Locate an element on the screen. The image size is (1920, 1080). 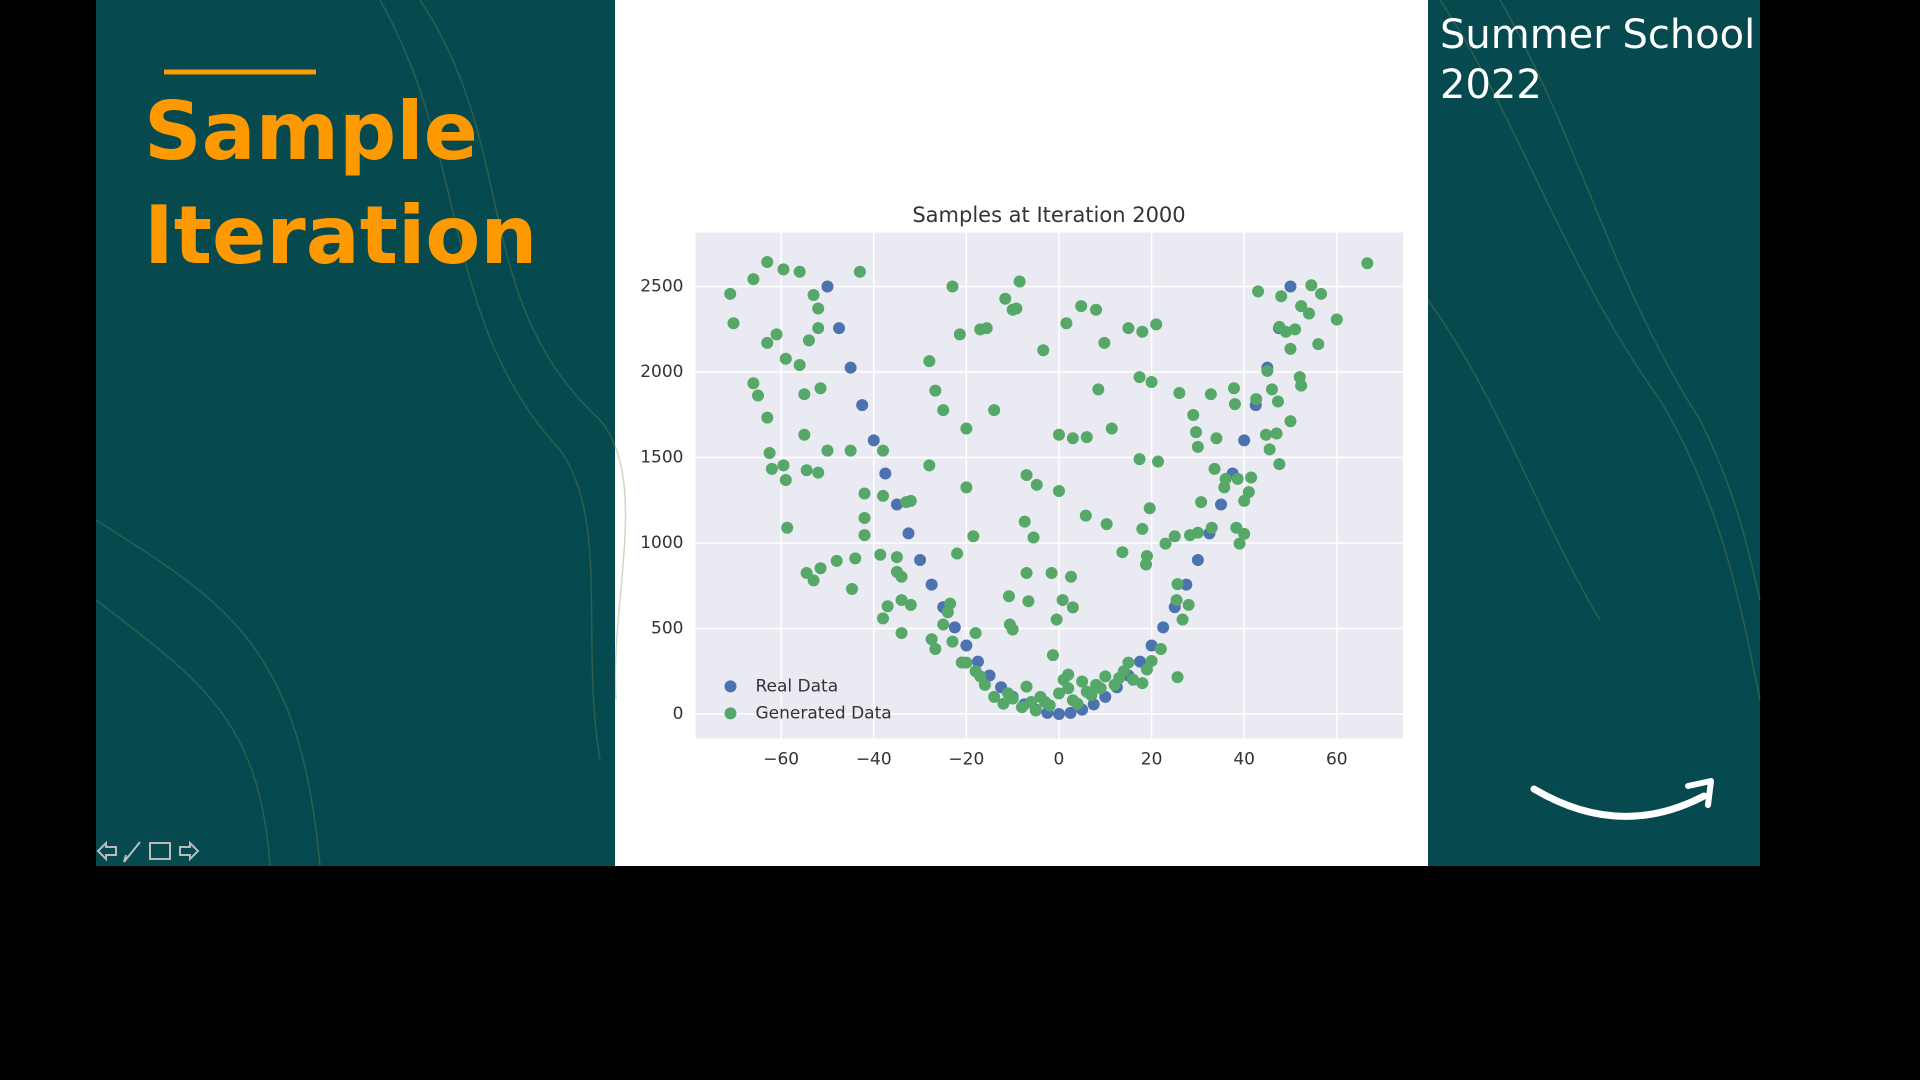
x-tick-label: 60 is located at coordinates (1337, 759).